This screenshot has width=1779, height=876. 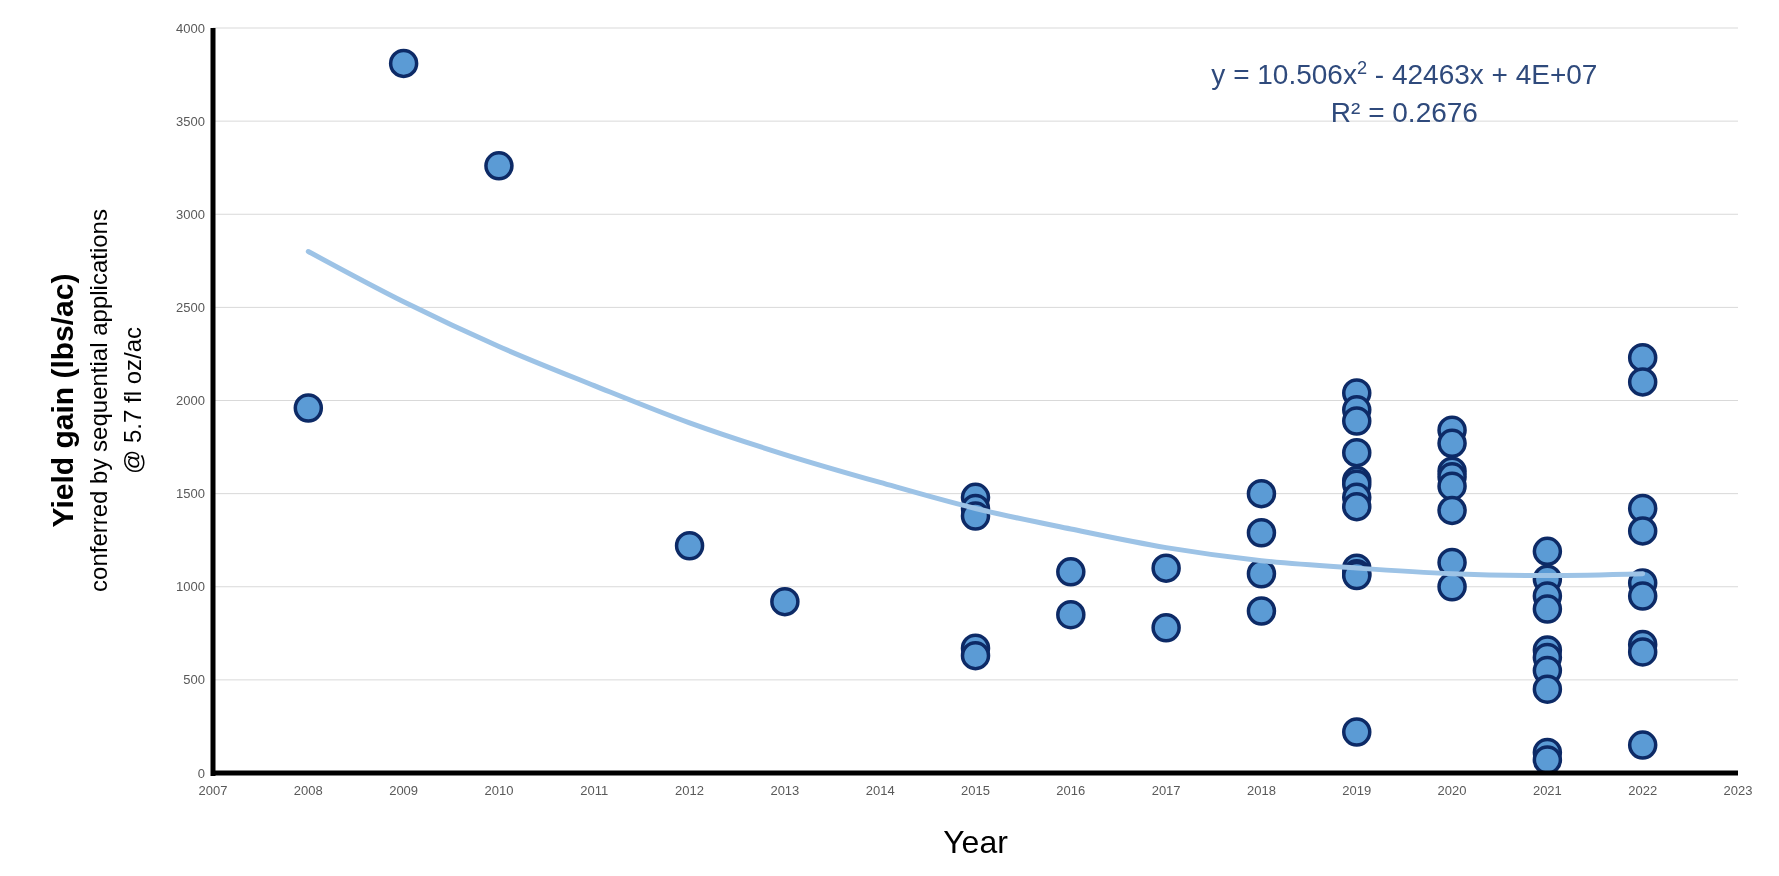 I want to click on y-tick-label: 0, so click(x=201, y=773).